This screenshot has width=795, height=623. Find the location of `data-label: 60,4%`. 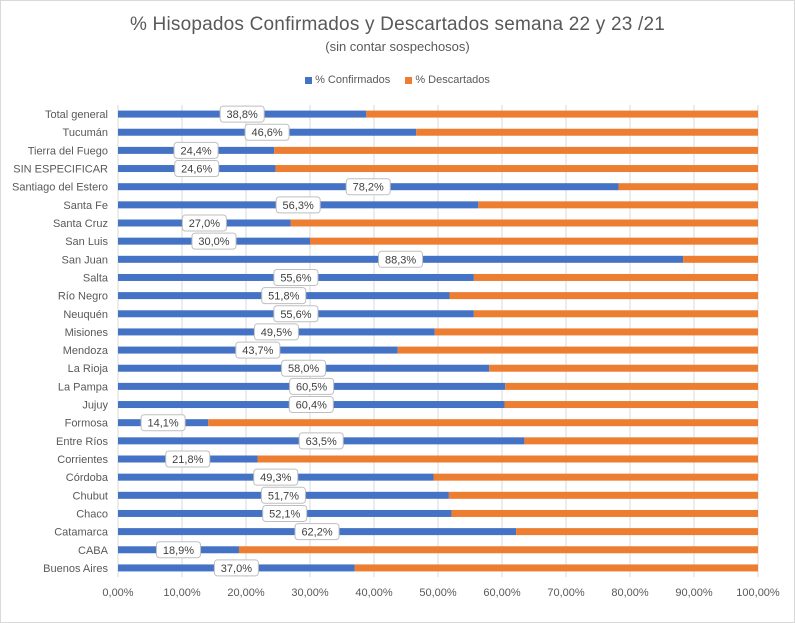

data-label: 60,4% is located at coordinates (311, 406).